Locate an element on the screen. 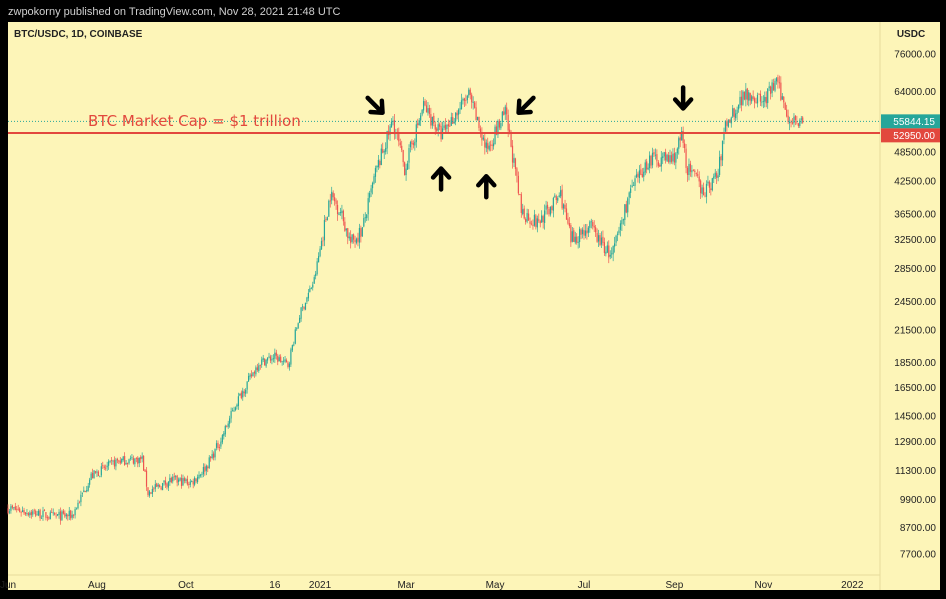 The image size is (946, 599). y-tick-label: 21500.00 is located at coordinates (915, 330).